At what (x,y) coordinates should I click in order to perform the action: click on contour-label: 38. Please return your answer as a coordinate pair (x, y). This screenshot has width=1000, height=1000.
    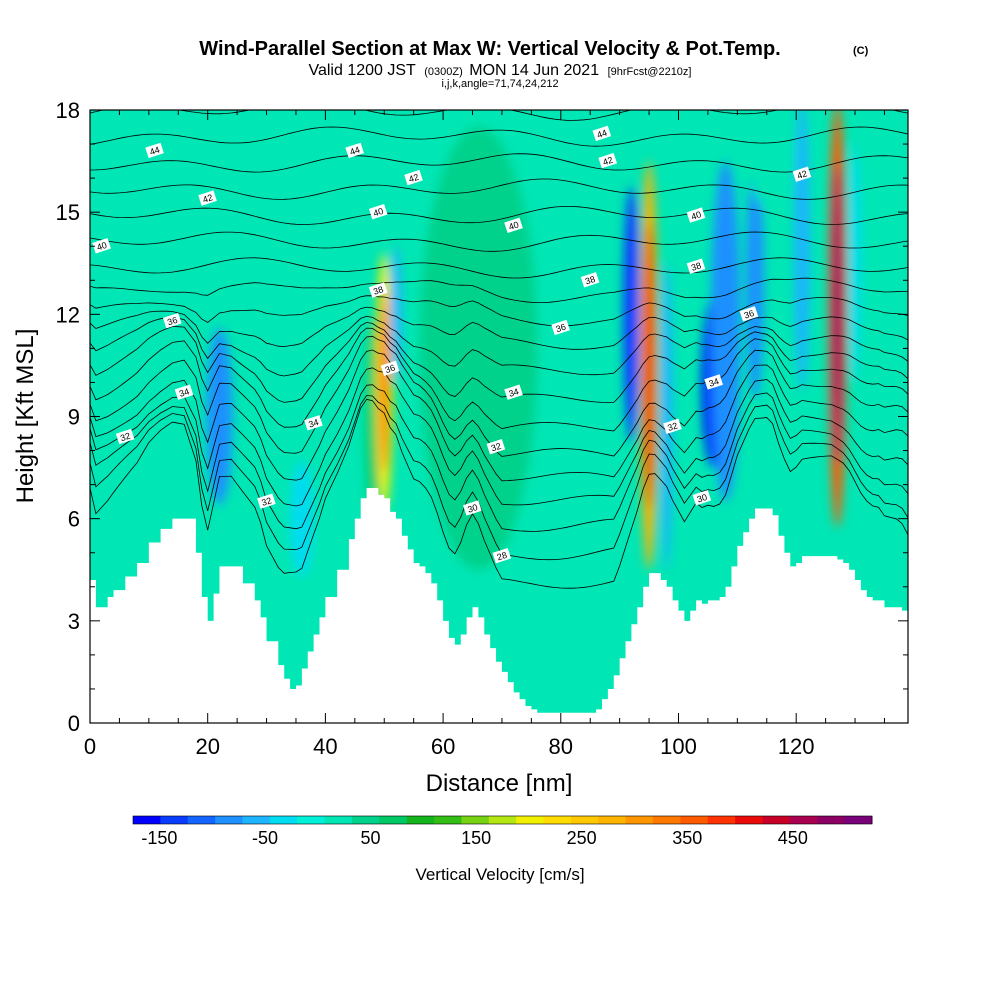
    Looking at the image, I should click on (378, 290).